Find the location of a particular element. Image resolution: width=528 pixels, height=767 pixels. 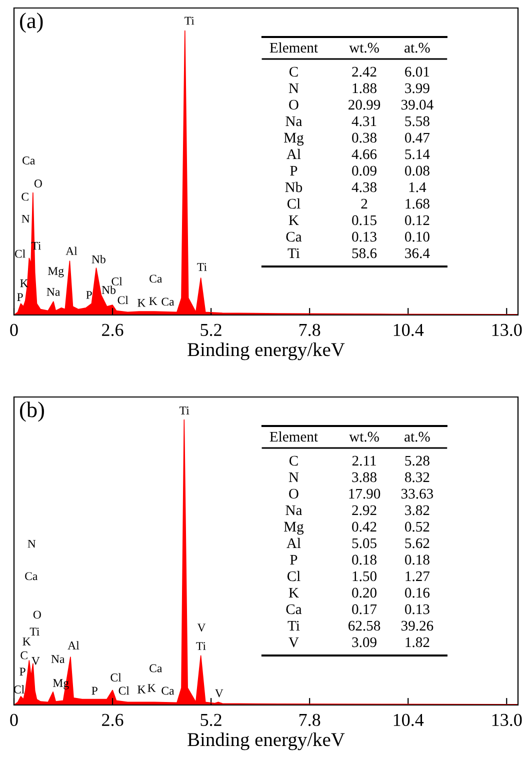

annotation: 0.20 is located at coordinates (364, 593).